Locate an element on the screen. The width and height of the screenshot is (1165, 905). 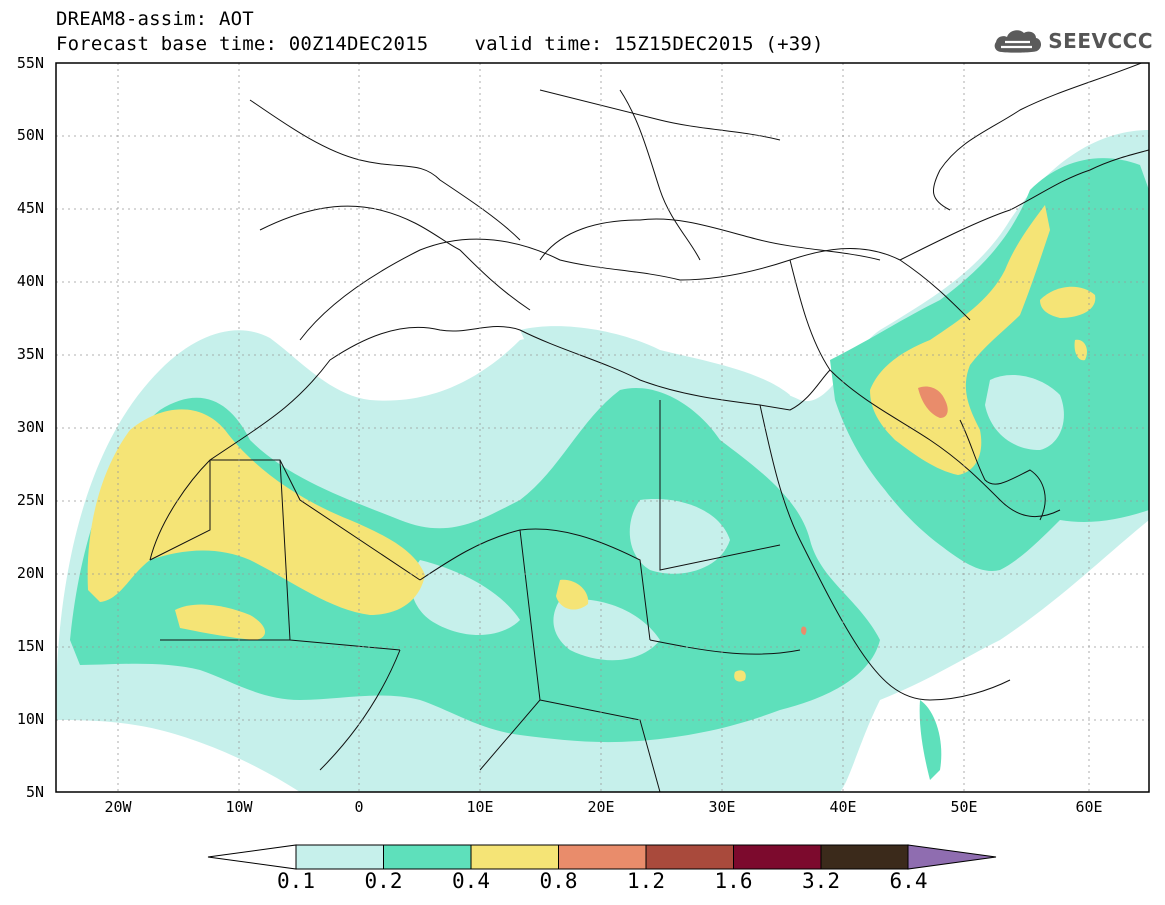
lat-tick-40n: 40N is located at coordinates (30, 281).